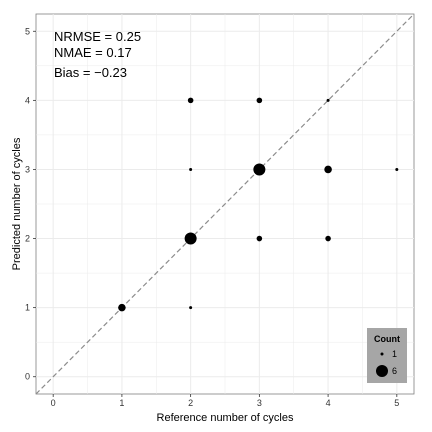  I want to click on x-tick-label: 0, so click(53, 403).